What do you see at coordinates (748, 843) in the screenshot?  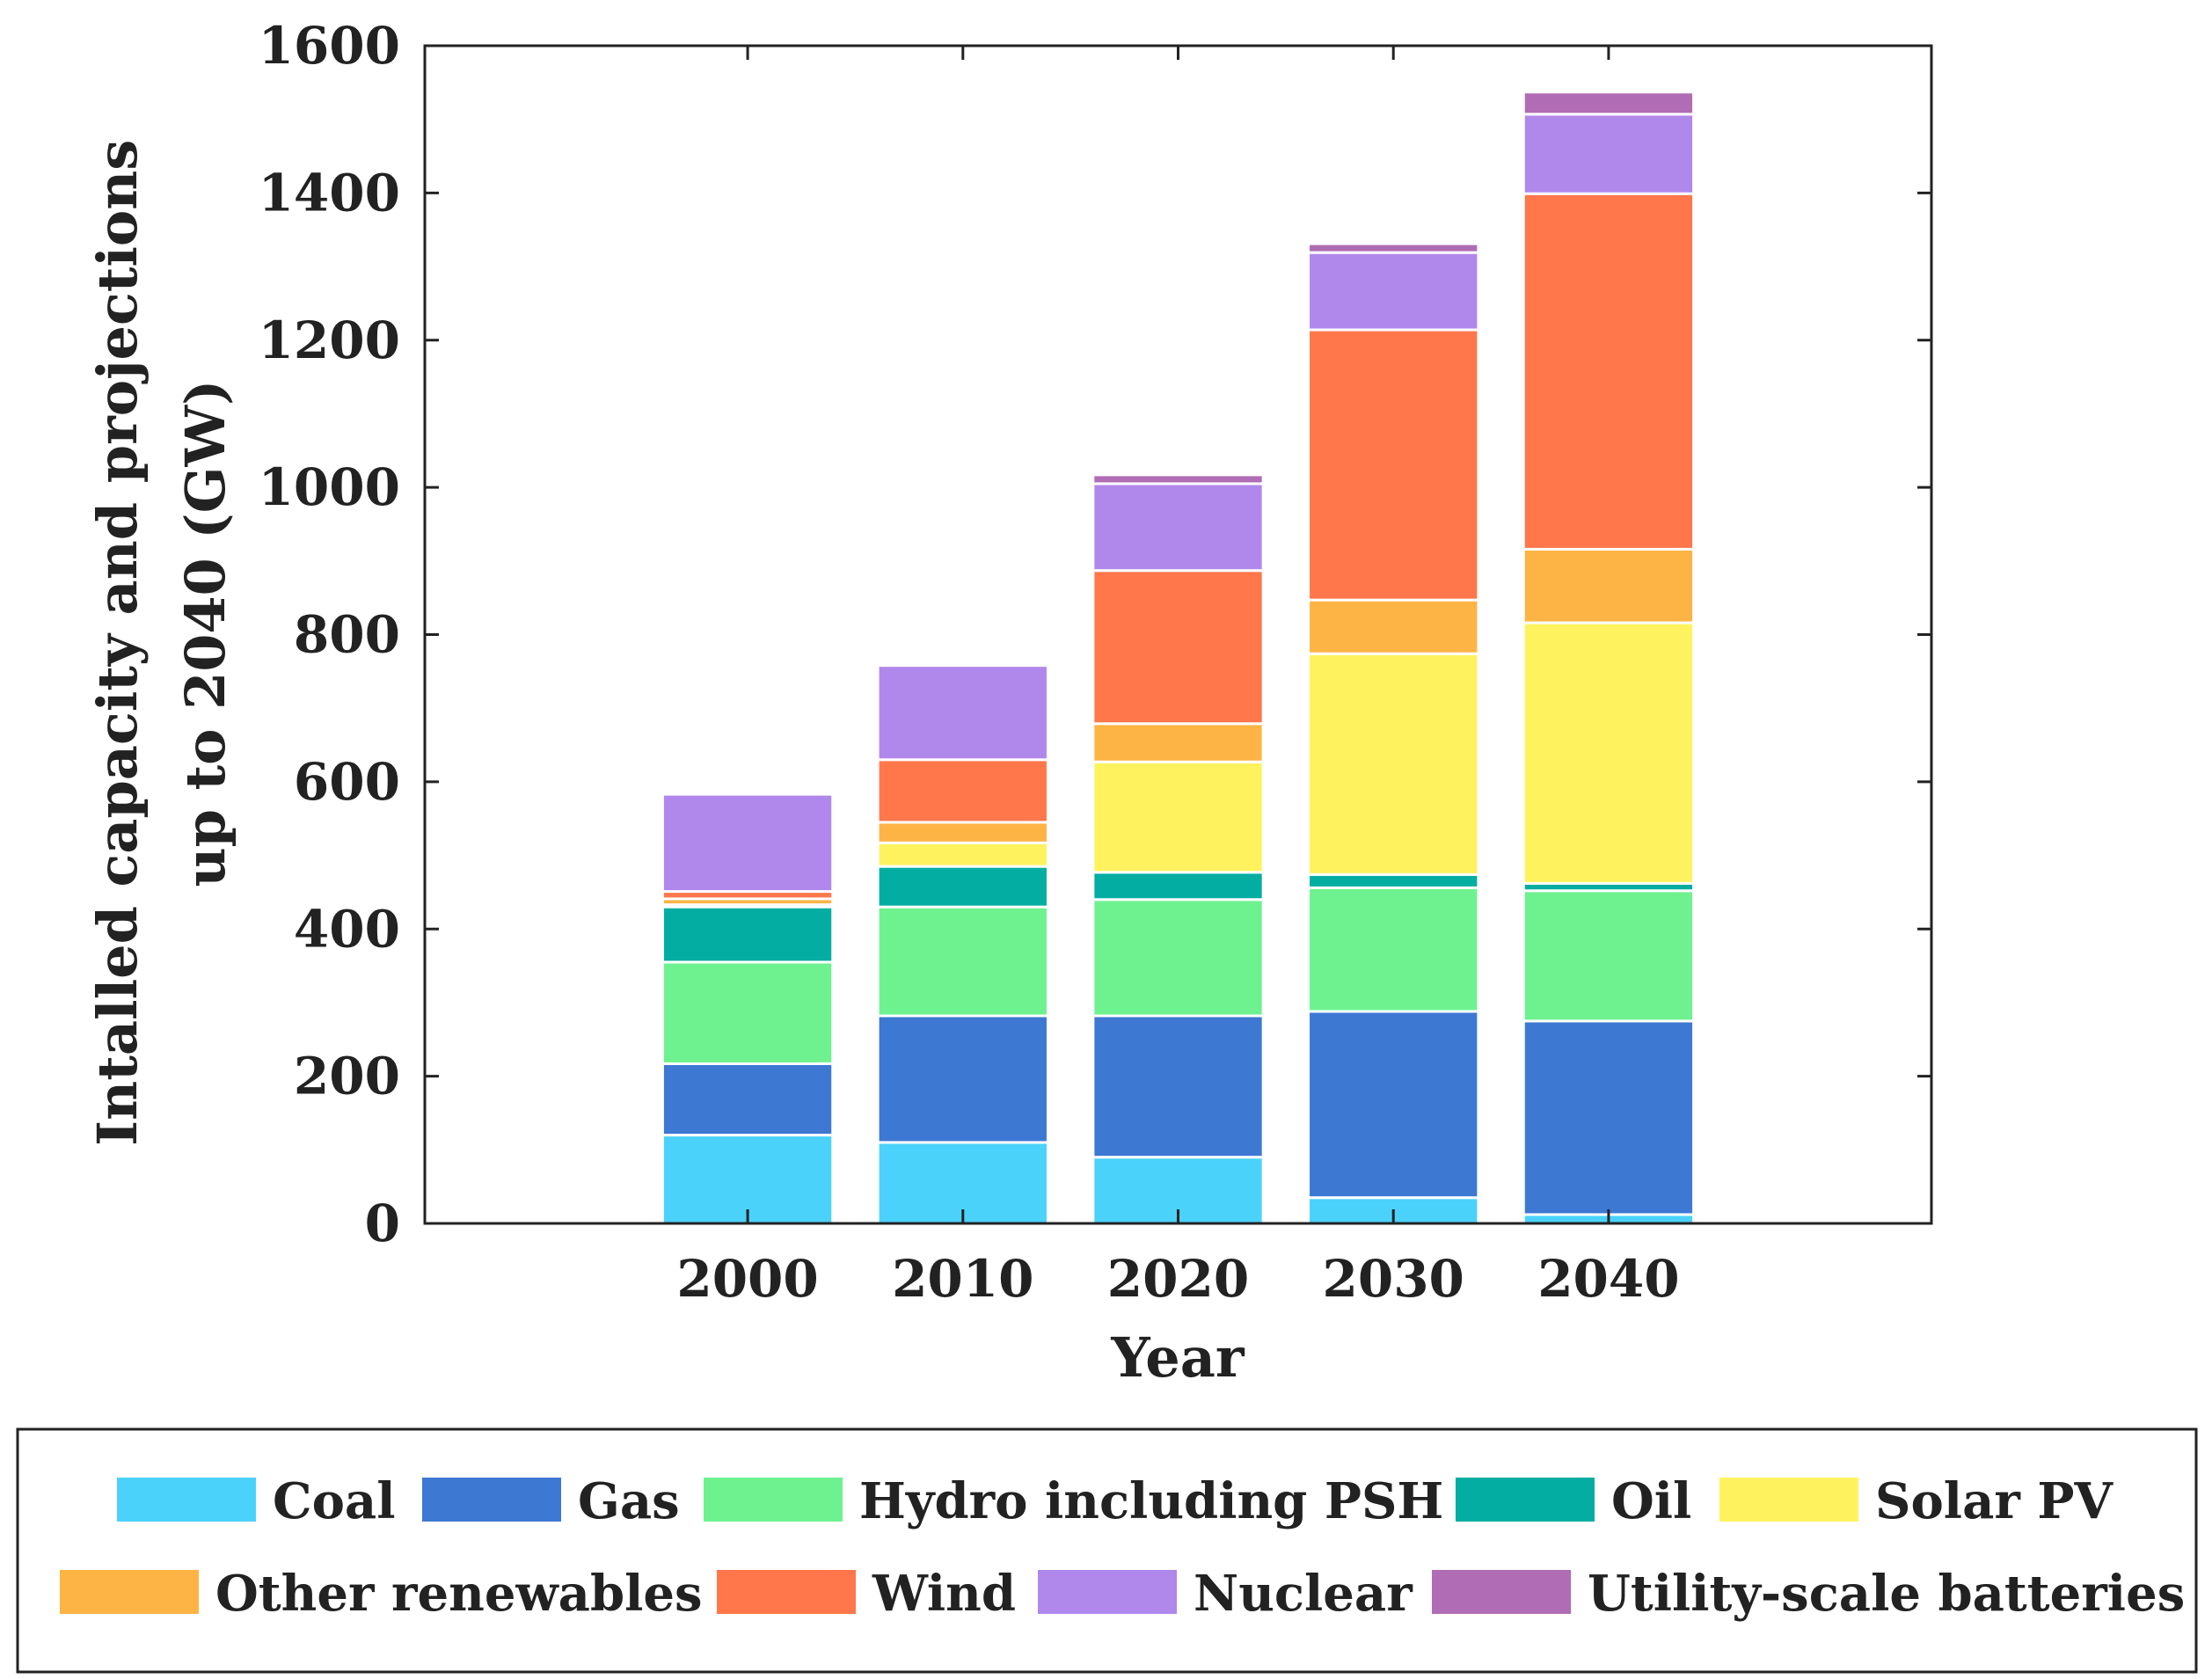 I see `bar-segment-2000-nuclear` at bounding box center [748, 843].